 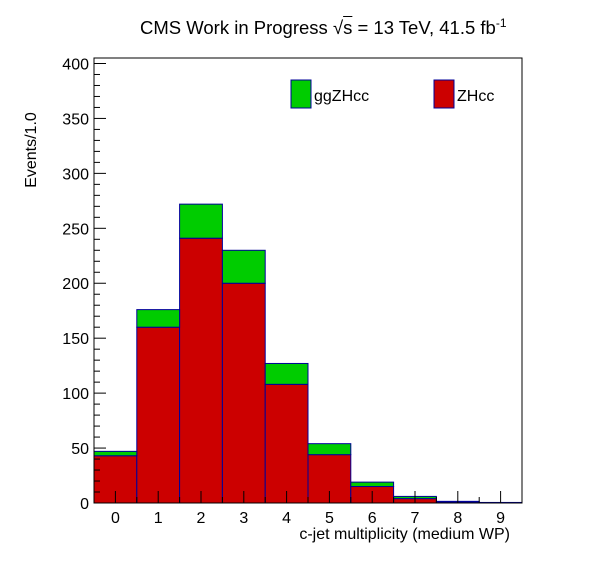 What do you see at coordinates (31, 150) in the screenshot?
I see `y-axis-label: Events/1.0` at bounding box center [31, 150].